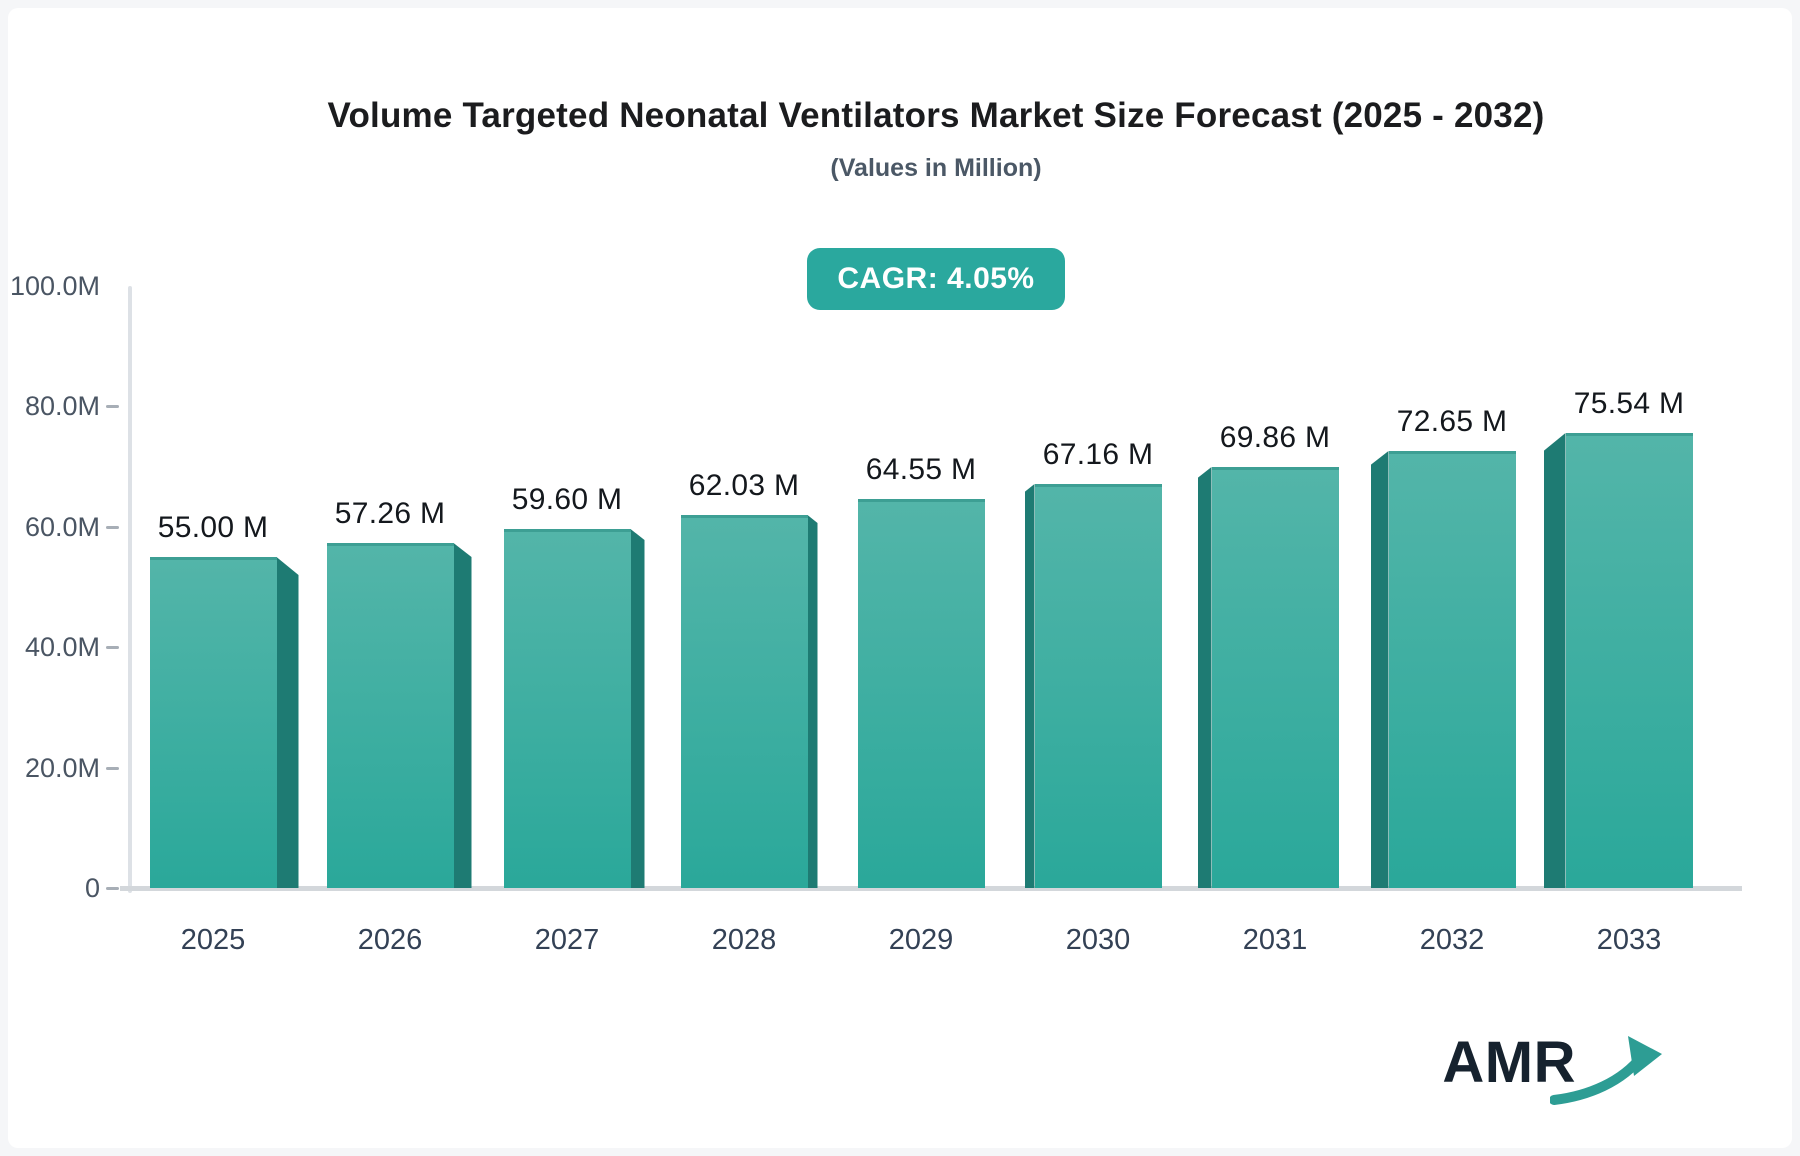 The height and width of the screenshot is (1156, 1800). I want to click on bar-value-label: 57.26 M, so click(390, 513).